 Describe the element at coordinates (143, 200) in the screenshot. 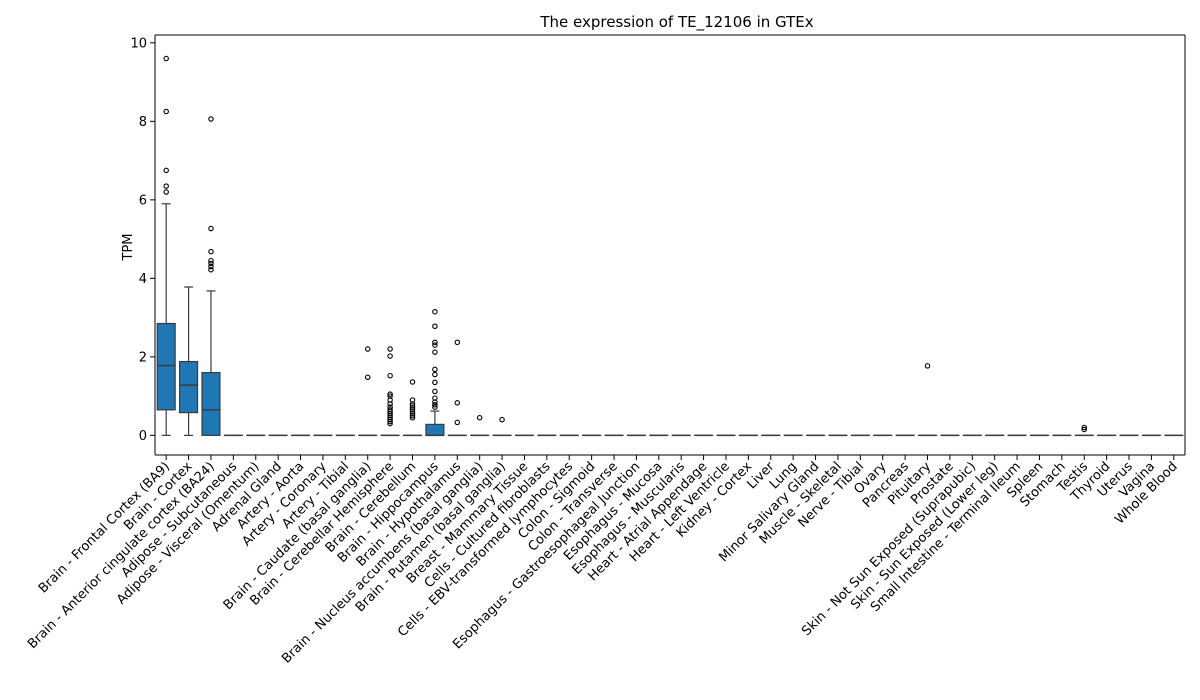

I see `y-tick-label: 6` at that location.